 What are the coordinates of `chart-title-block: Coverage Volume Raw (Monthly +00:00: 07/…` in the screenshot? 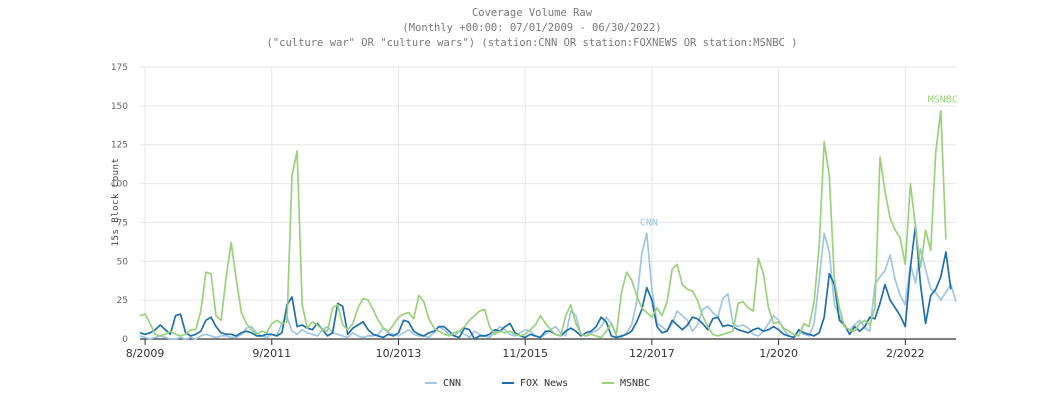 It's located at (532, 28).